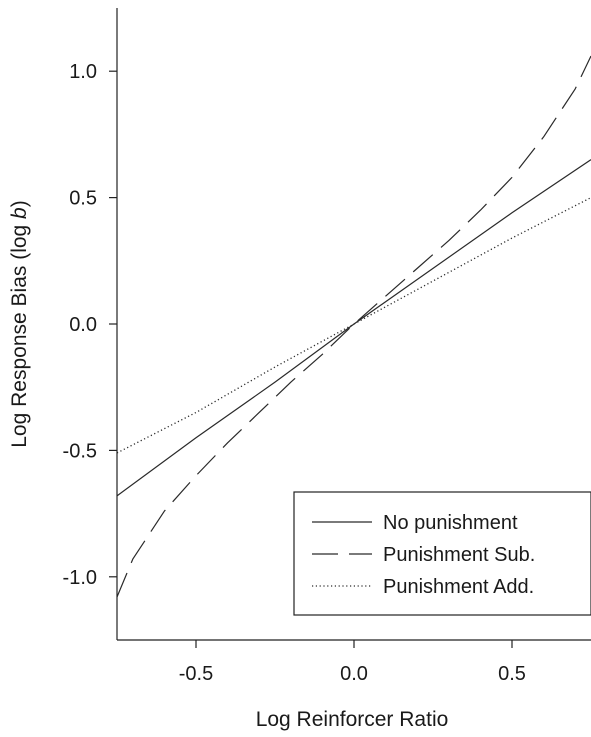  What do you see at coordinates (80, 451) in the screenshot?
I see `y-tick-label: -0.5` at bounding box center [80, 451].